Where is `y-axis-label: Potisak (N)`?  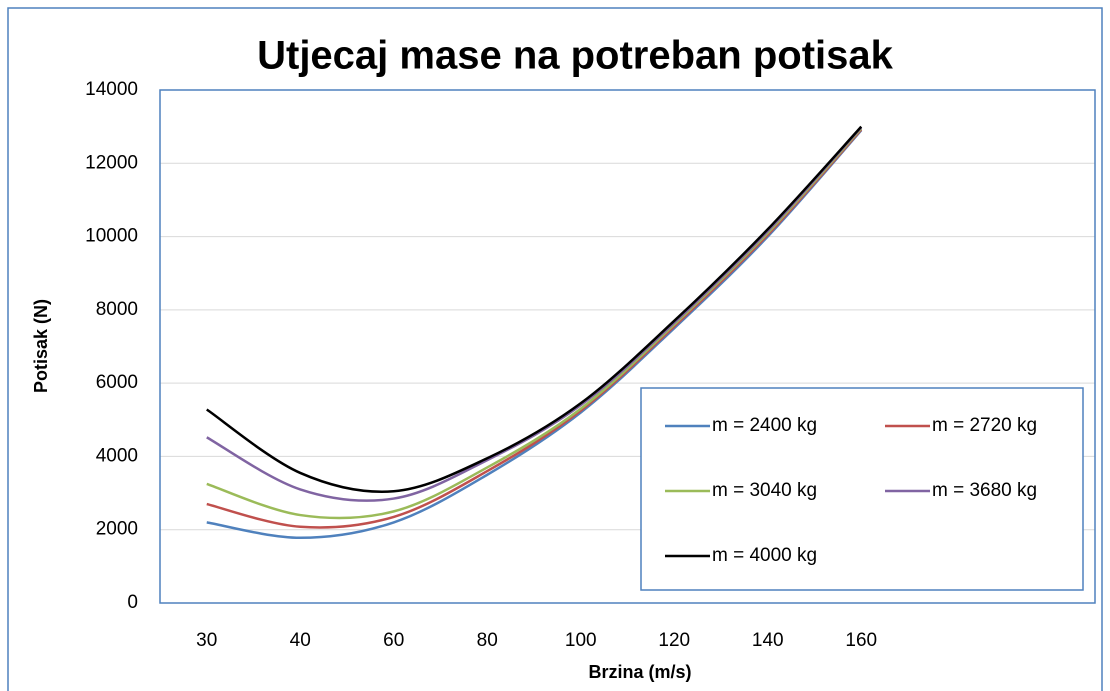 y-axis-label: Potisak (N) is located at coordinates (41, 346).